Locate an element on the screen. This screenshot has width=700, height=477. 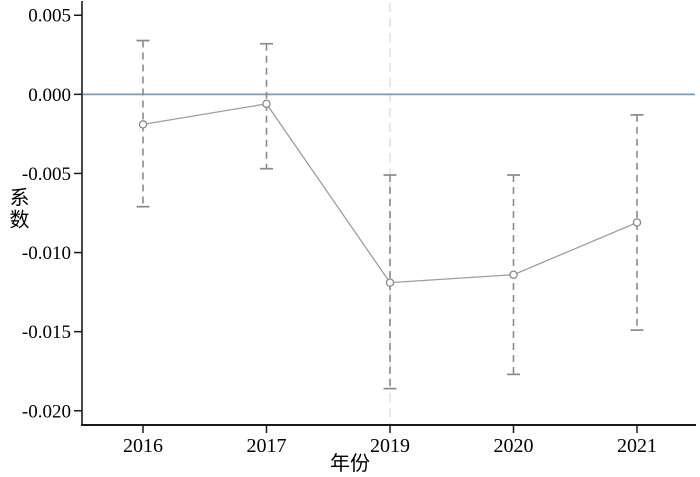
x-axis-title: 年份 is located at coordinates (350, 464).